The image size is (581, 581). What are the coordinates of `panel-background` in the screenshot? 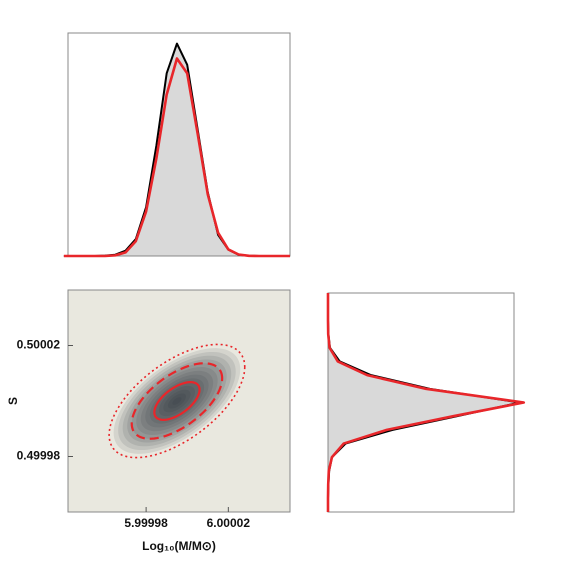 It's located at (179, 401).